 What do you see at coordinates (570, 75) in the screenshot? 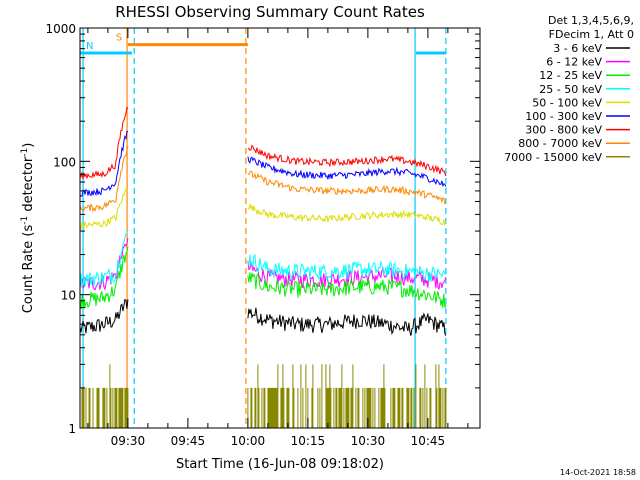
I see `legend-entry-label: 12 - 25 keV` at bounding box center [570, 75].